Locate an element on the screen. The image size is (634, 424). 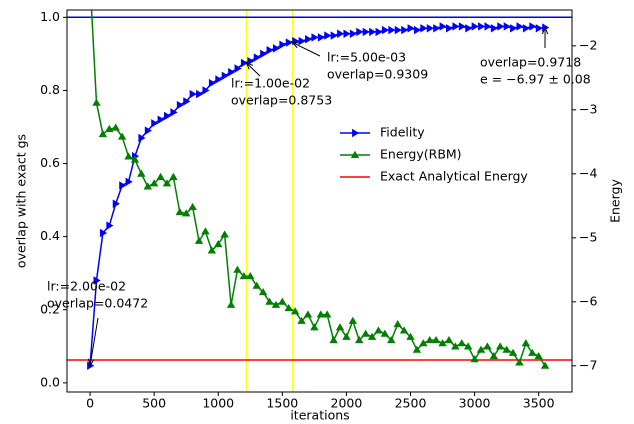
y2-tick-label: −2 is located at coordinates (588, 44).